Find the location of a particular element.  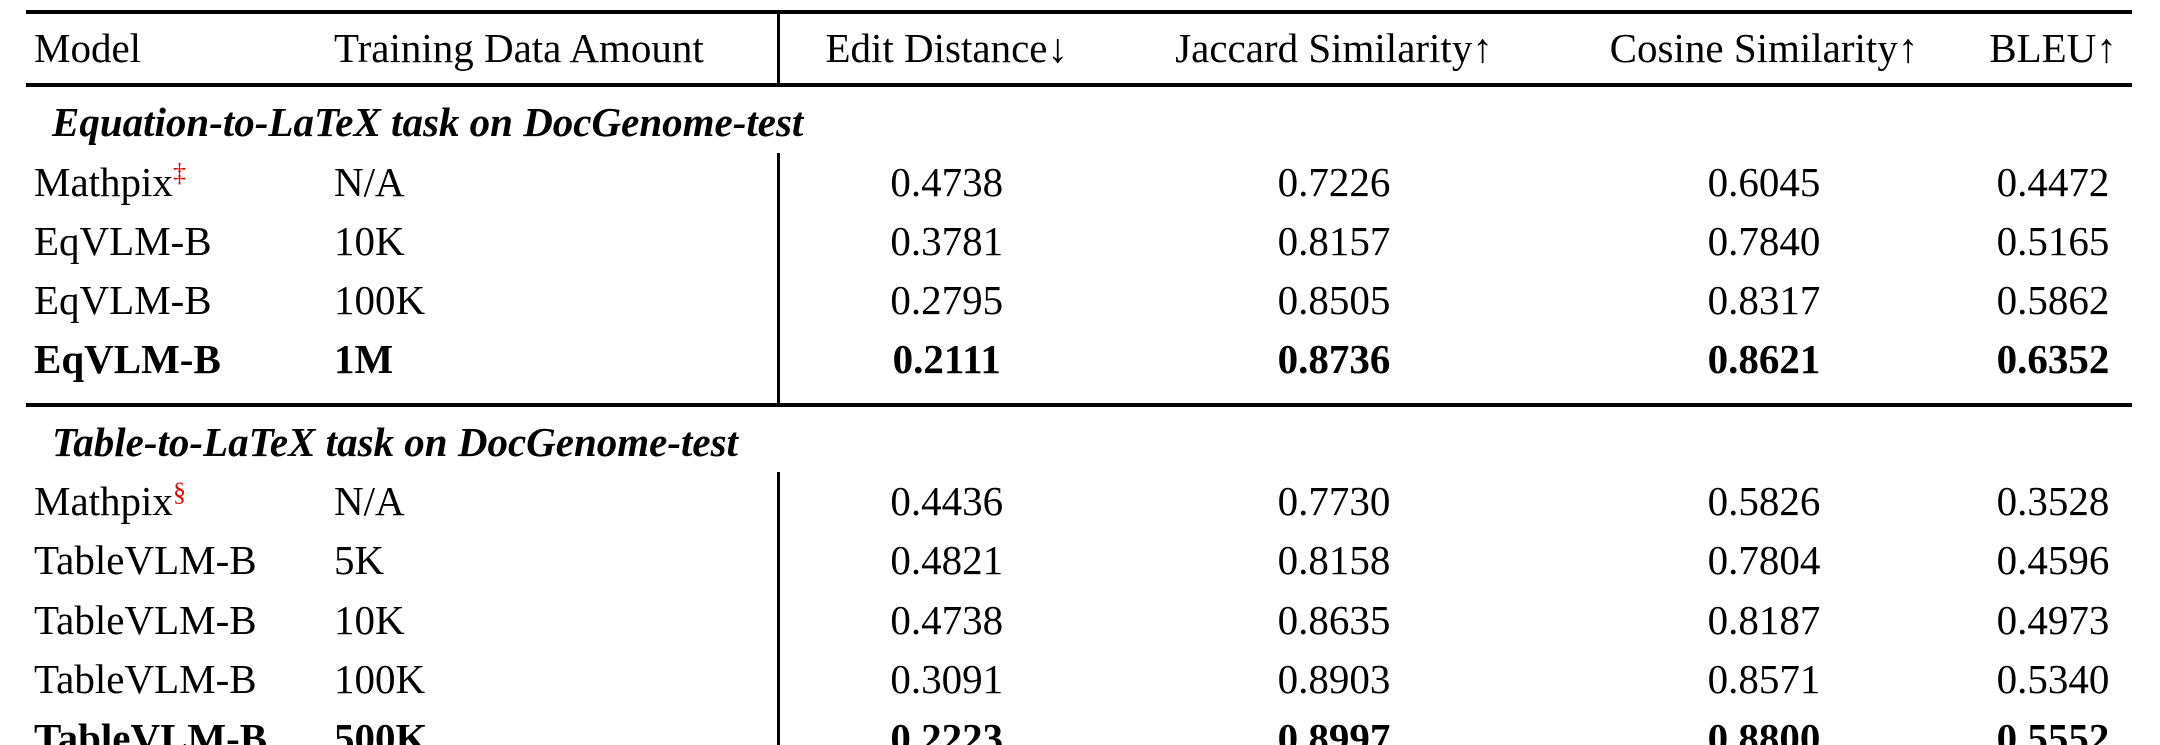

cosine-similarity-cell: 0.6045 is located at coordinates (1764, 181).